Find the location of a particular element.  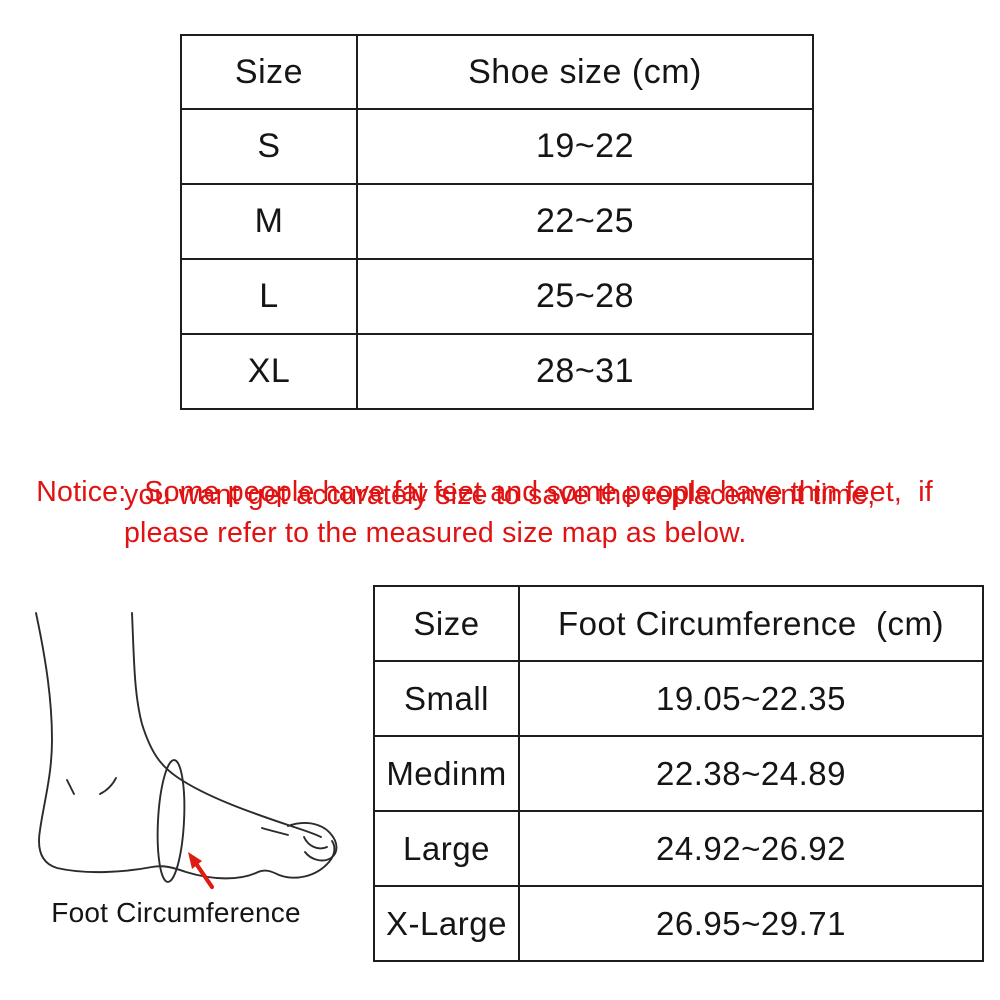

size-cell: M is located at coordinates (269, 221).